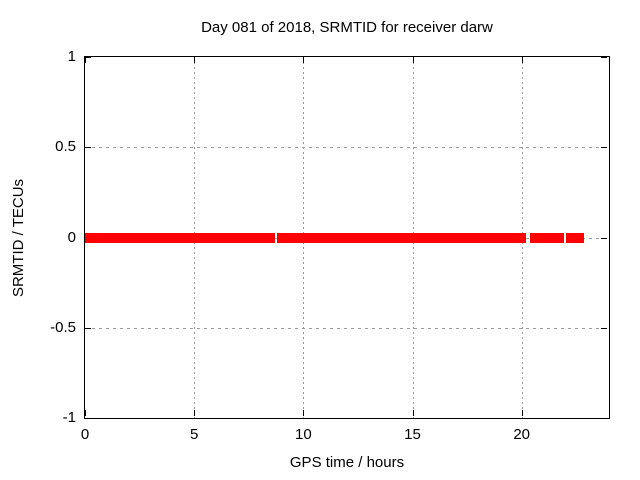 The height and width of the screenshot is (480, 640). Describe the element at coordinates (521, 434) in the screenshot. I see `x-tick-label: 20` at that location.